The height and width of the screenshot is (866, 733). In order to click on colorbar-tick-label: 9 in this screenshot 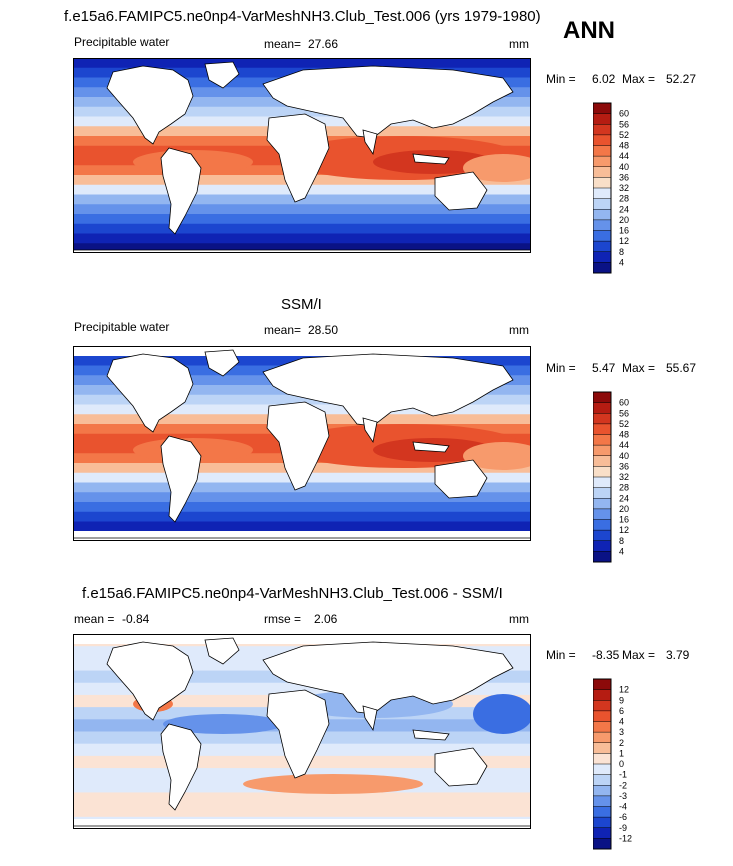, I will do `click(621, 700)`.